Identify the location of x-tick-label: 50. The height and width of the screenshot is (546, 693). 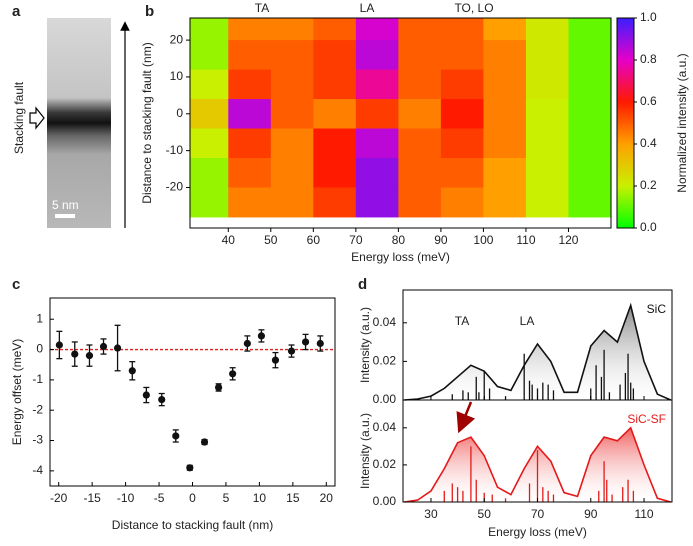
(485, 514).